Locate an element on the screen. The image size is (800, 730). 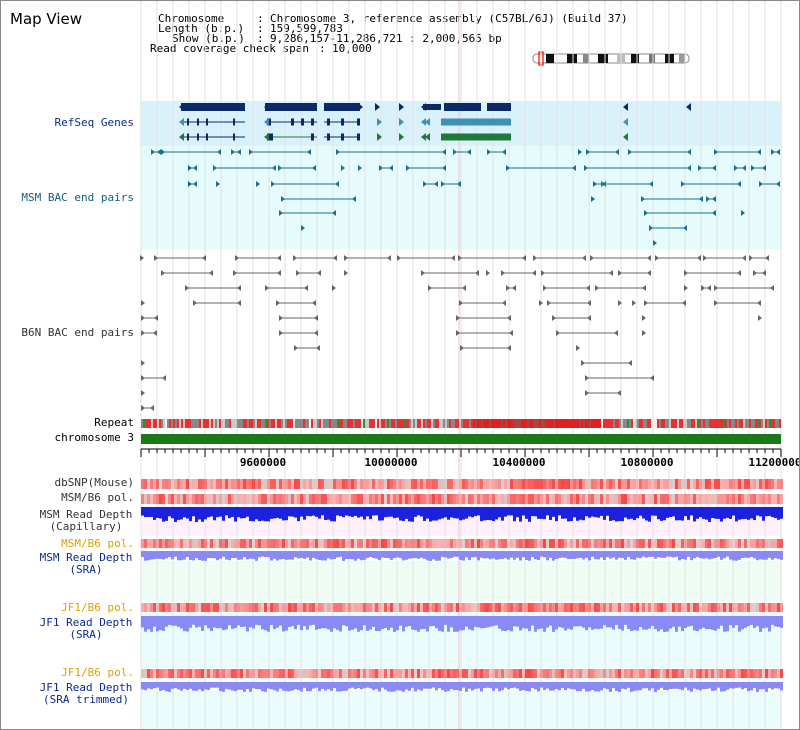
coverage-value: 10,000 is located at coordinates (352, 48).